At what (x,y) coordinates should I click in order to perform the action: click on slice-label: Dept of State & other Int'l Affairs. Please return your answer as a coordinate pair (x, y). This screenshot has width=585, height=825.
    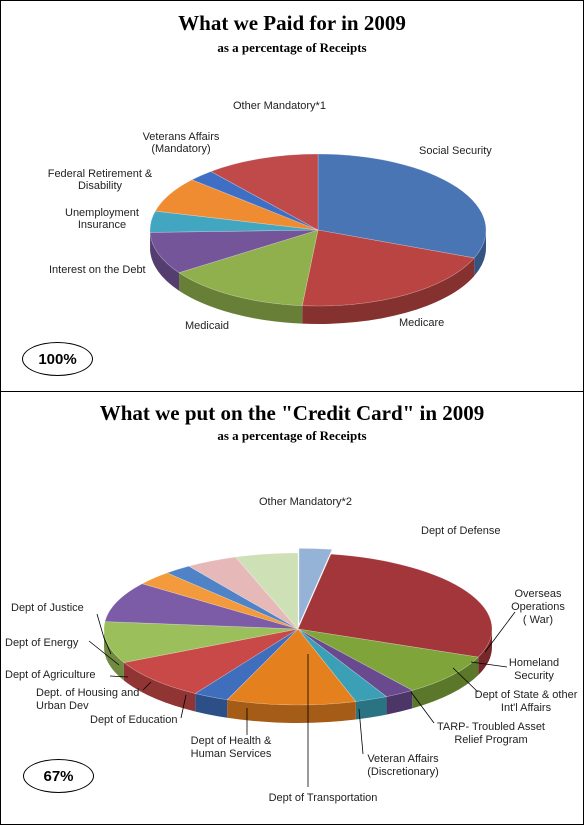
    Looking at the image, I should click on (526, 701).